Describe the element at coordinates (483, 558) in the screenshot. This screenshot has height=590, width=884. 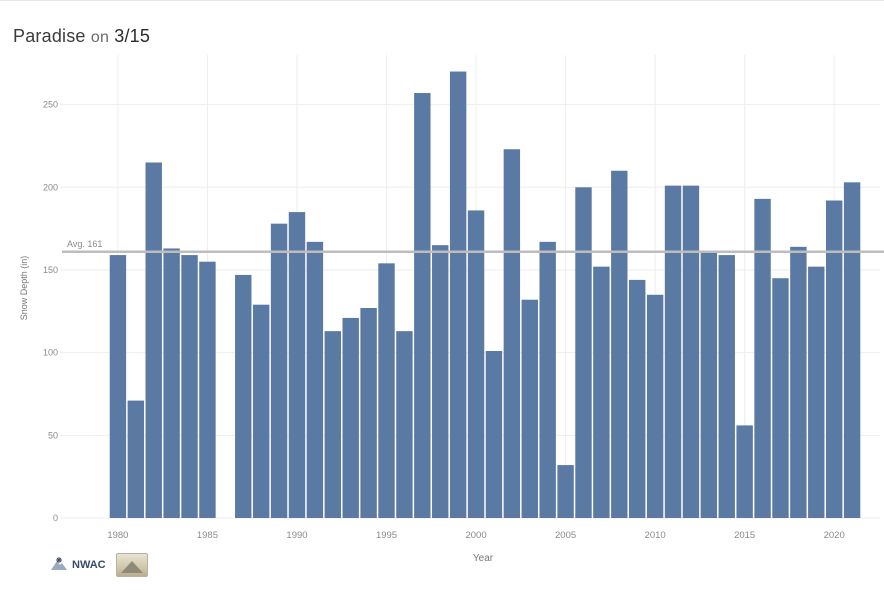
I see `x-axis-label: Year` at that location.